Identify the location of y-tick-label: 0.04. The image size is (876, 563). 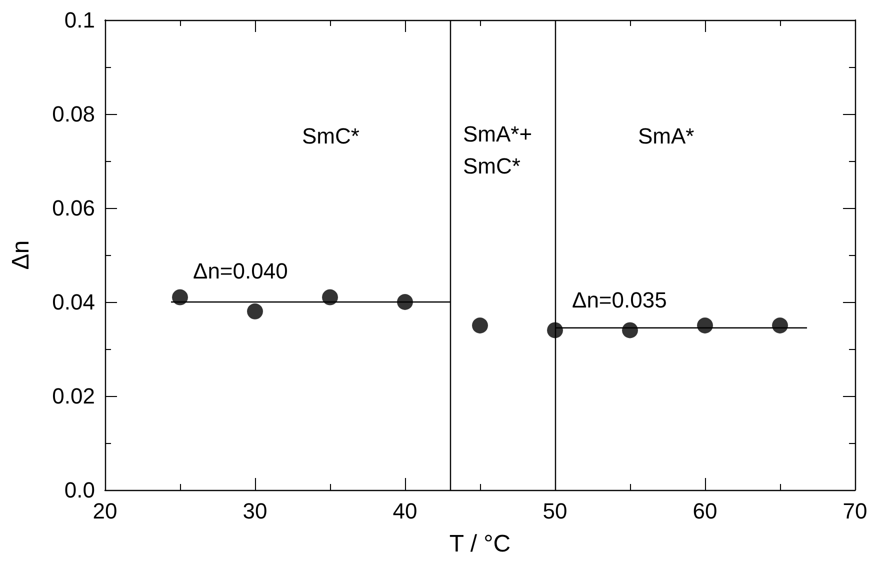
(73, 302).